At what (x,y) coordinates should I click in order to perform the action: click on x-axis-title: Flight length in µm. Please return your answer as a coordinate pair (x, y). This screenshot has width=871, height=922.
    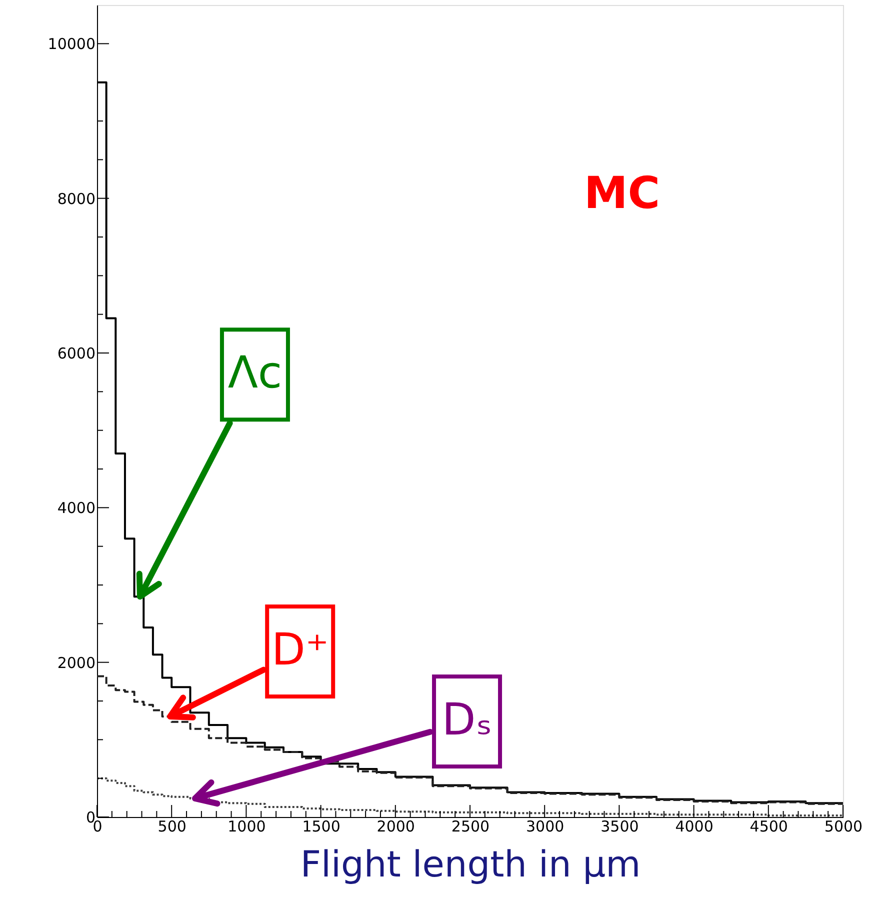
    Looking at the image, I should click on (470, 865).